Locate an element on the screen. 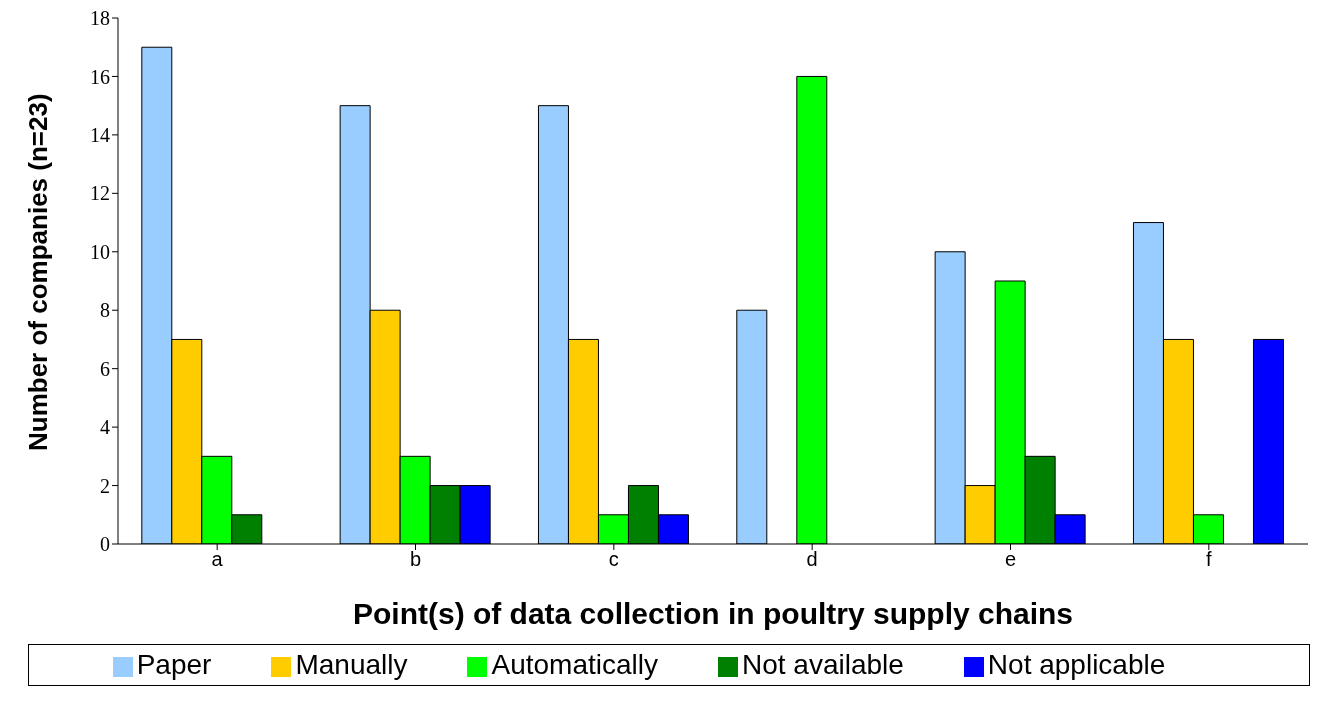 The height and width of the screenshot is (704, 1330). x-tick-label: e is located at coordinates (1010, 559).